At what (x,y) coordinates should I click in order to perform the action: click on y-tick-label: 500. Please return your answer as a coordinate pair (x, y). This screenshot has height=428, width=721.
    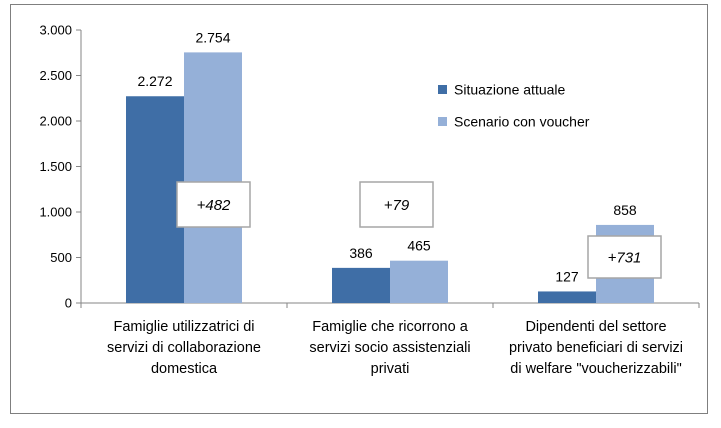
    Looking at the image, I should click on (61, 257).